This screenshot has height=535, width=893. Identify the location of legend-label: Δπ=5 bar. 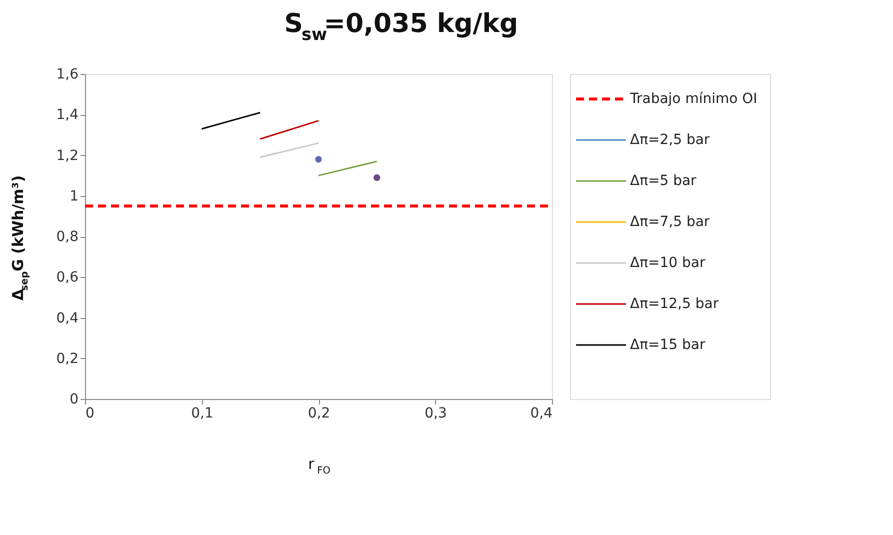
(663, 181).